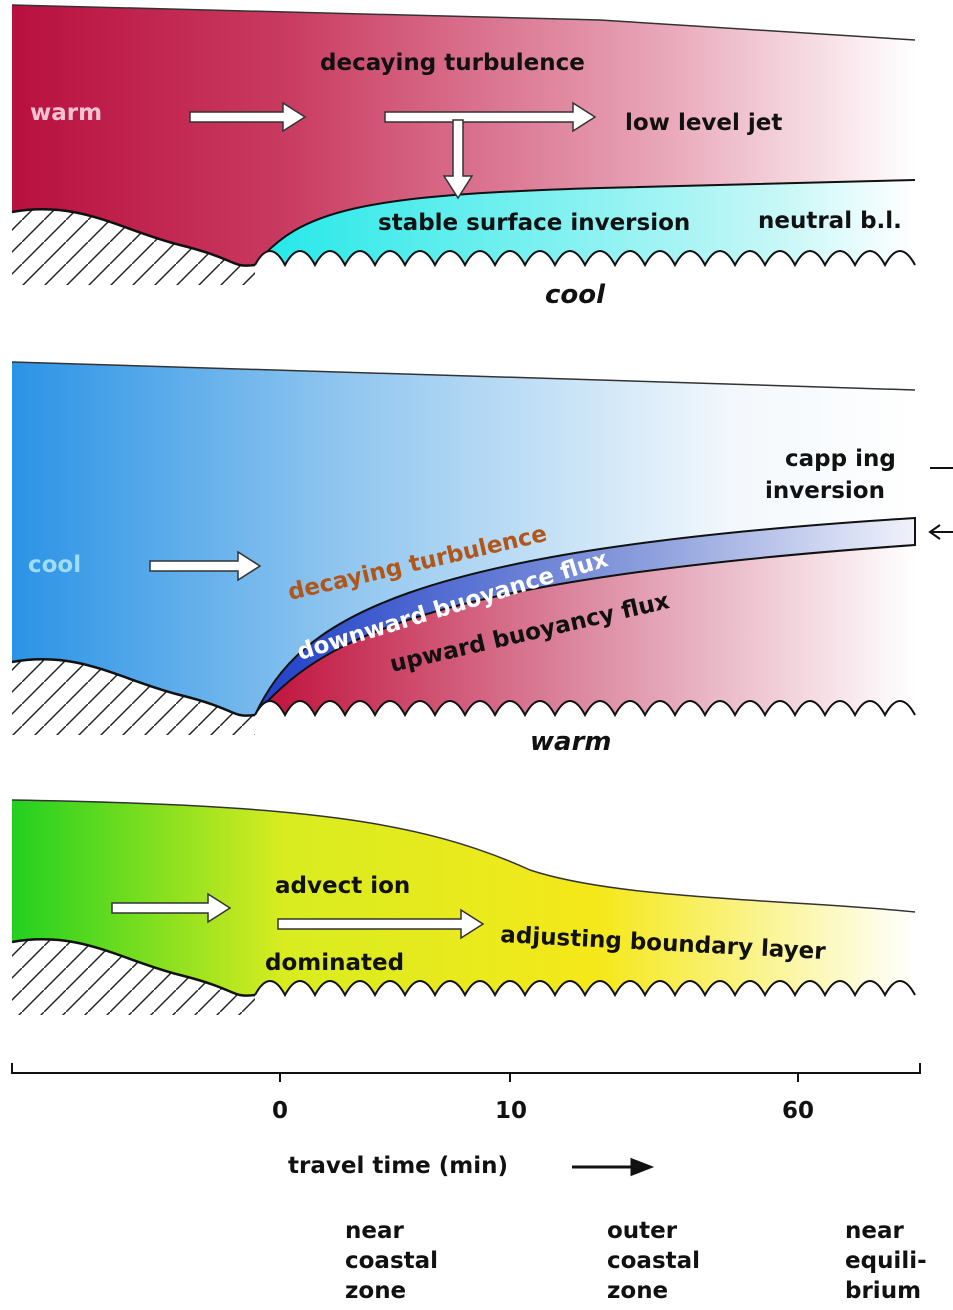 Image resolution: width=953 pixels, height=1310 pixels. I want to click on zone-label: equili-, so click(886, 1261).